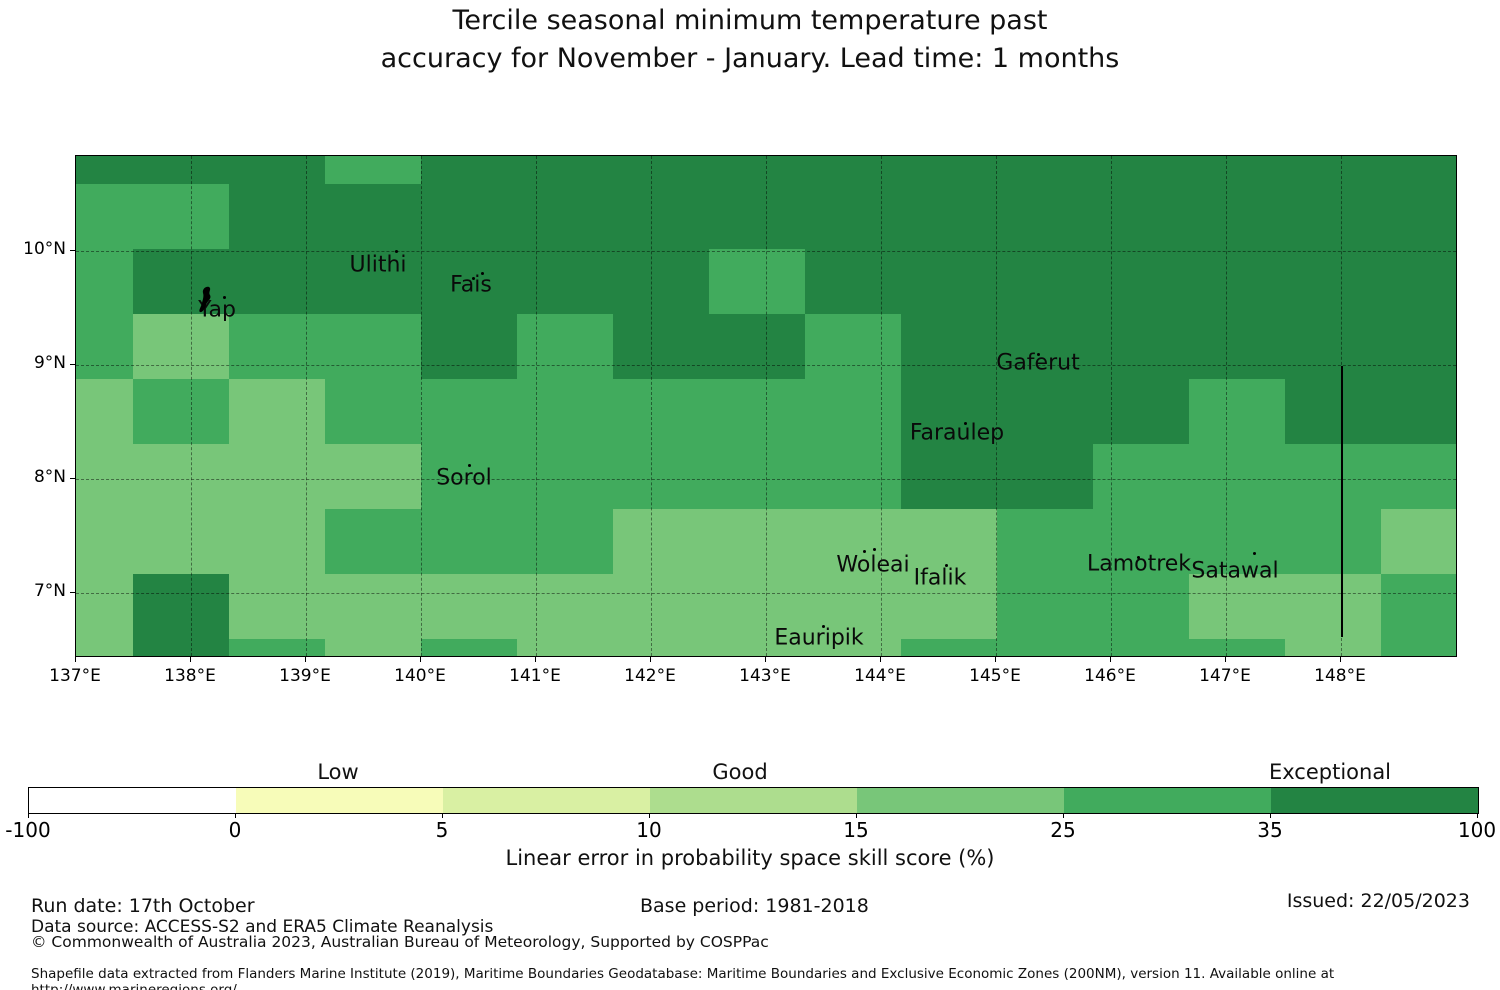 The image size is (1500, 990). I want to click on eez-boundary-line, so click(1342, 501).